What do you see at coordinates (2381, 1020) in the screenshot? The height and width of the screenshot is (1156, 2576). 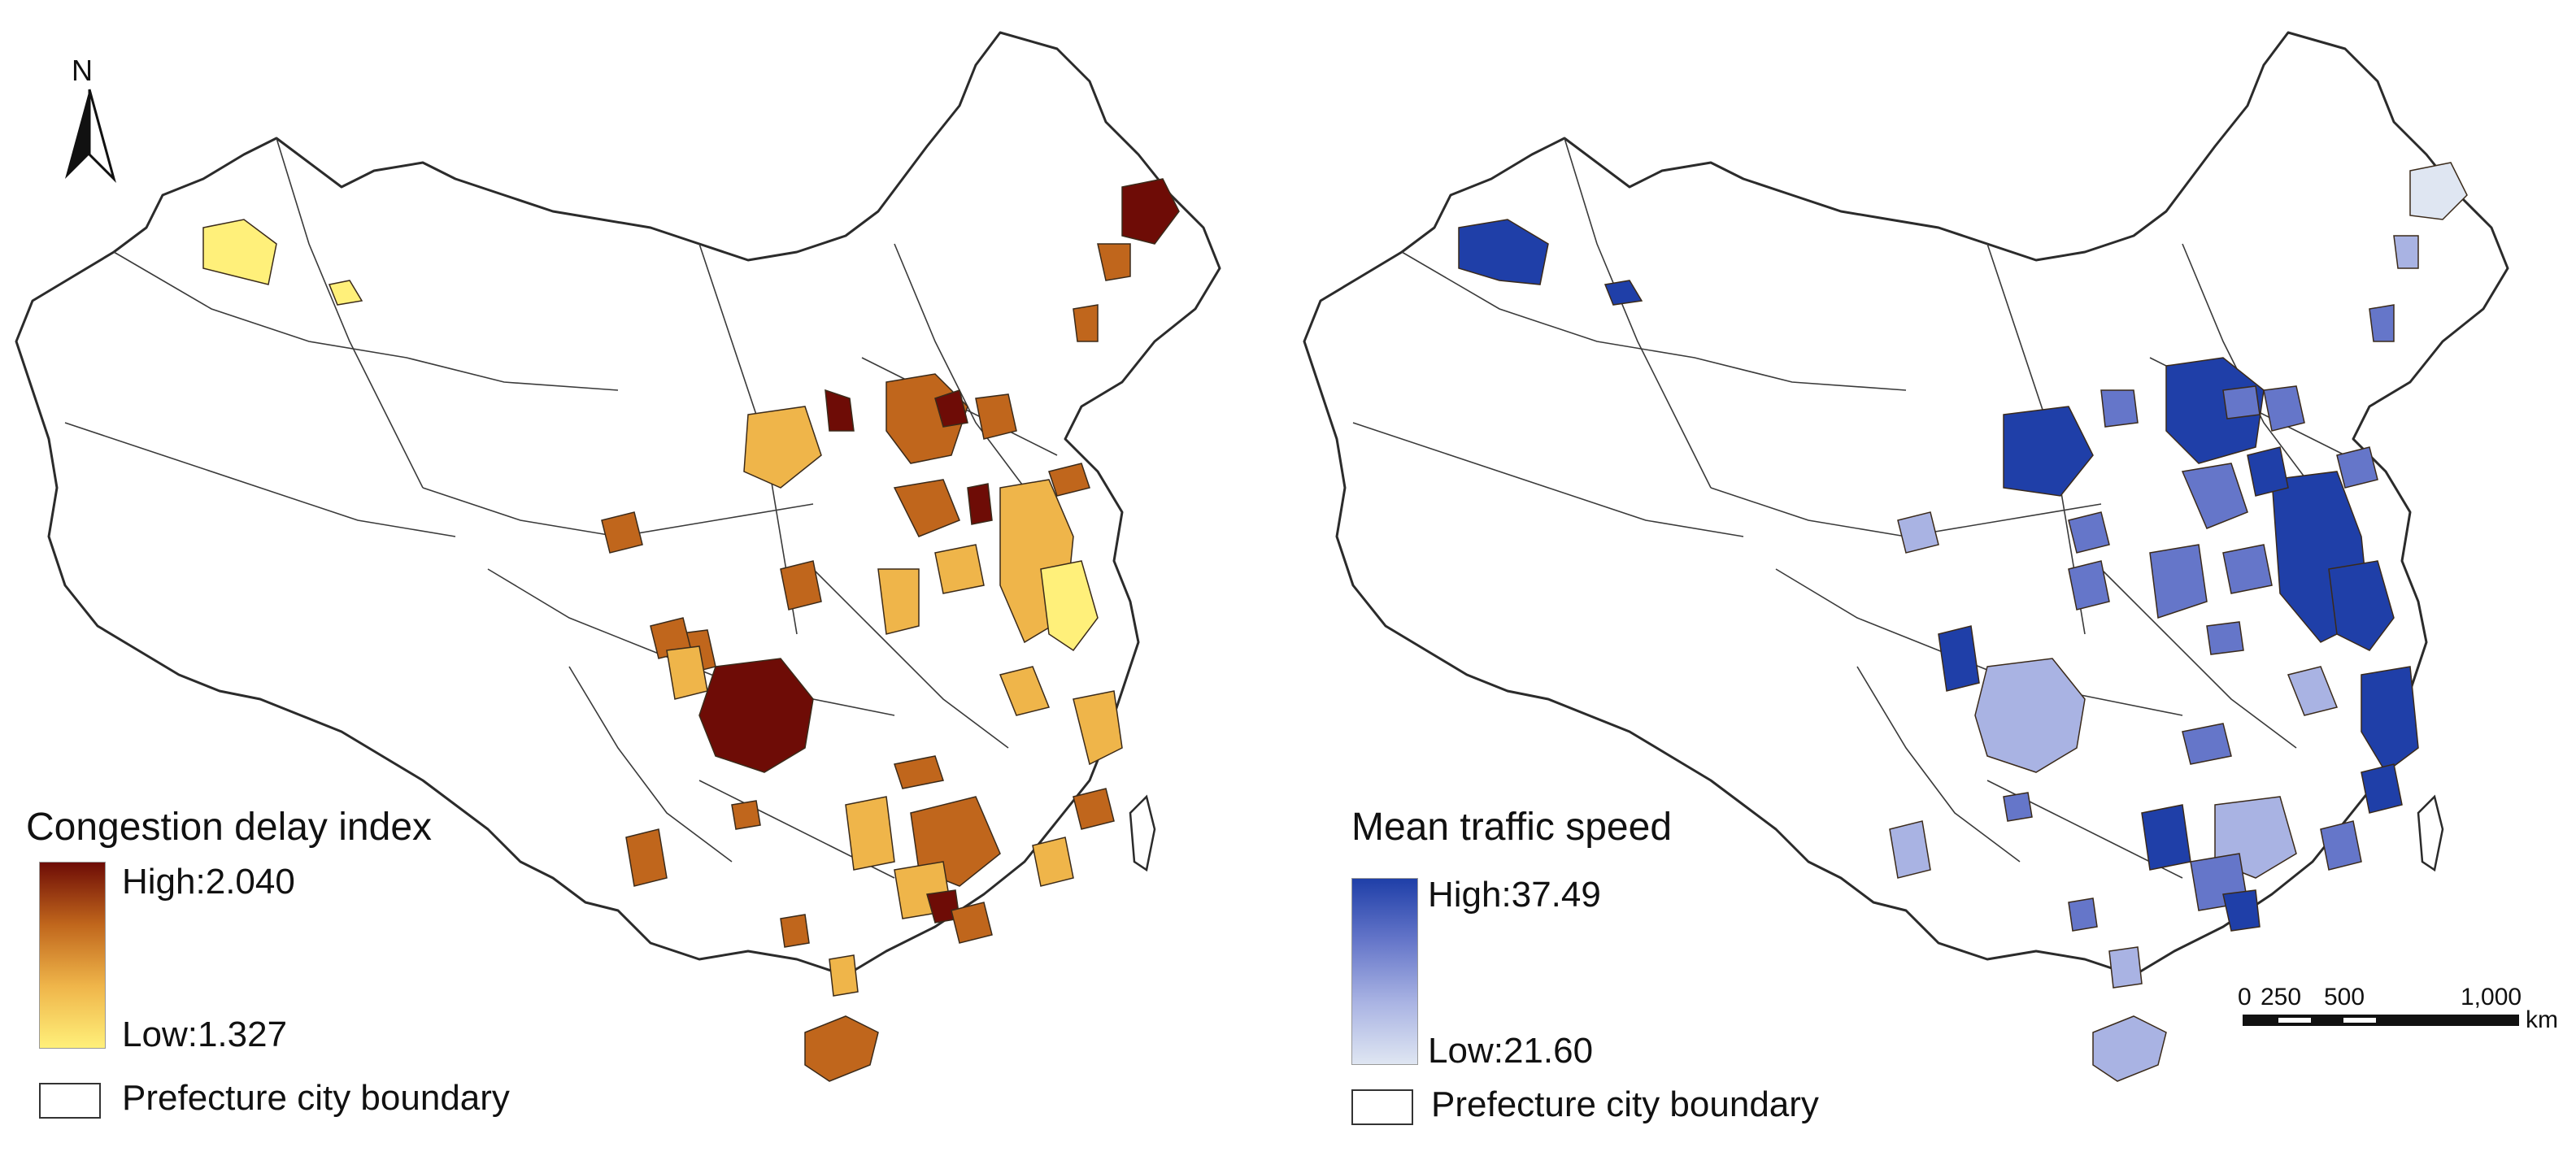 I see `scale-bar` at bounding box center [2381, 1020].